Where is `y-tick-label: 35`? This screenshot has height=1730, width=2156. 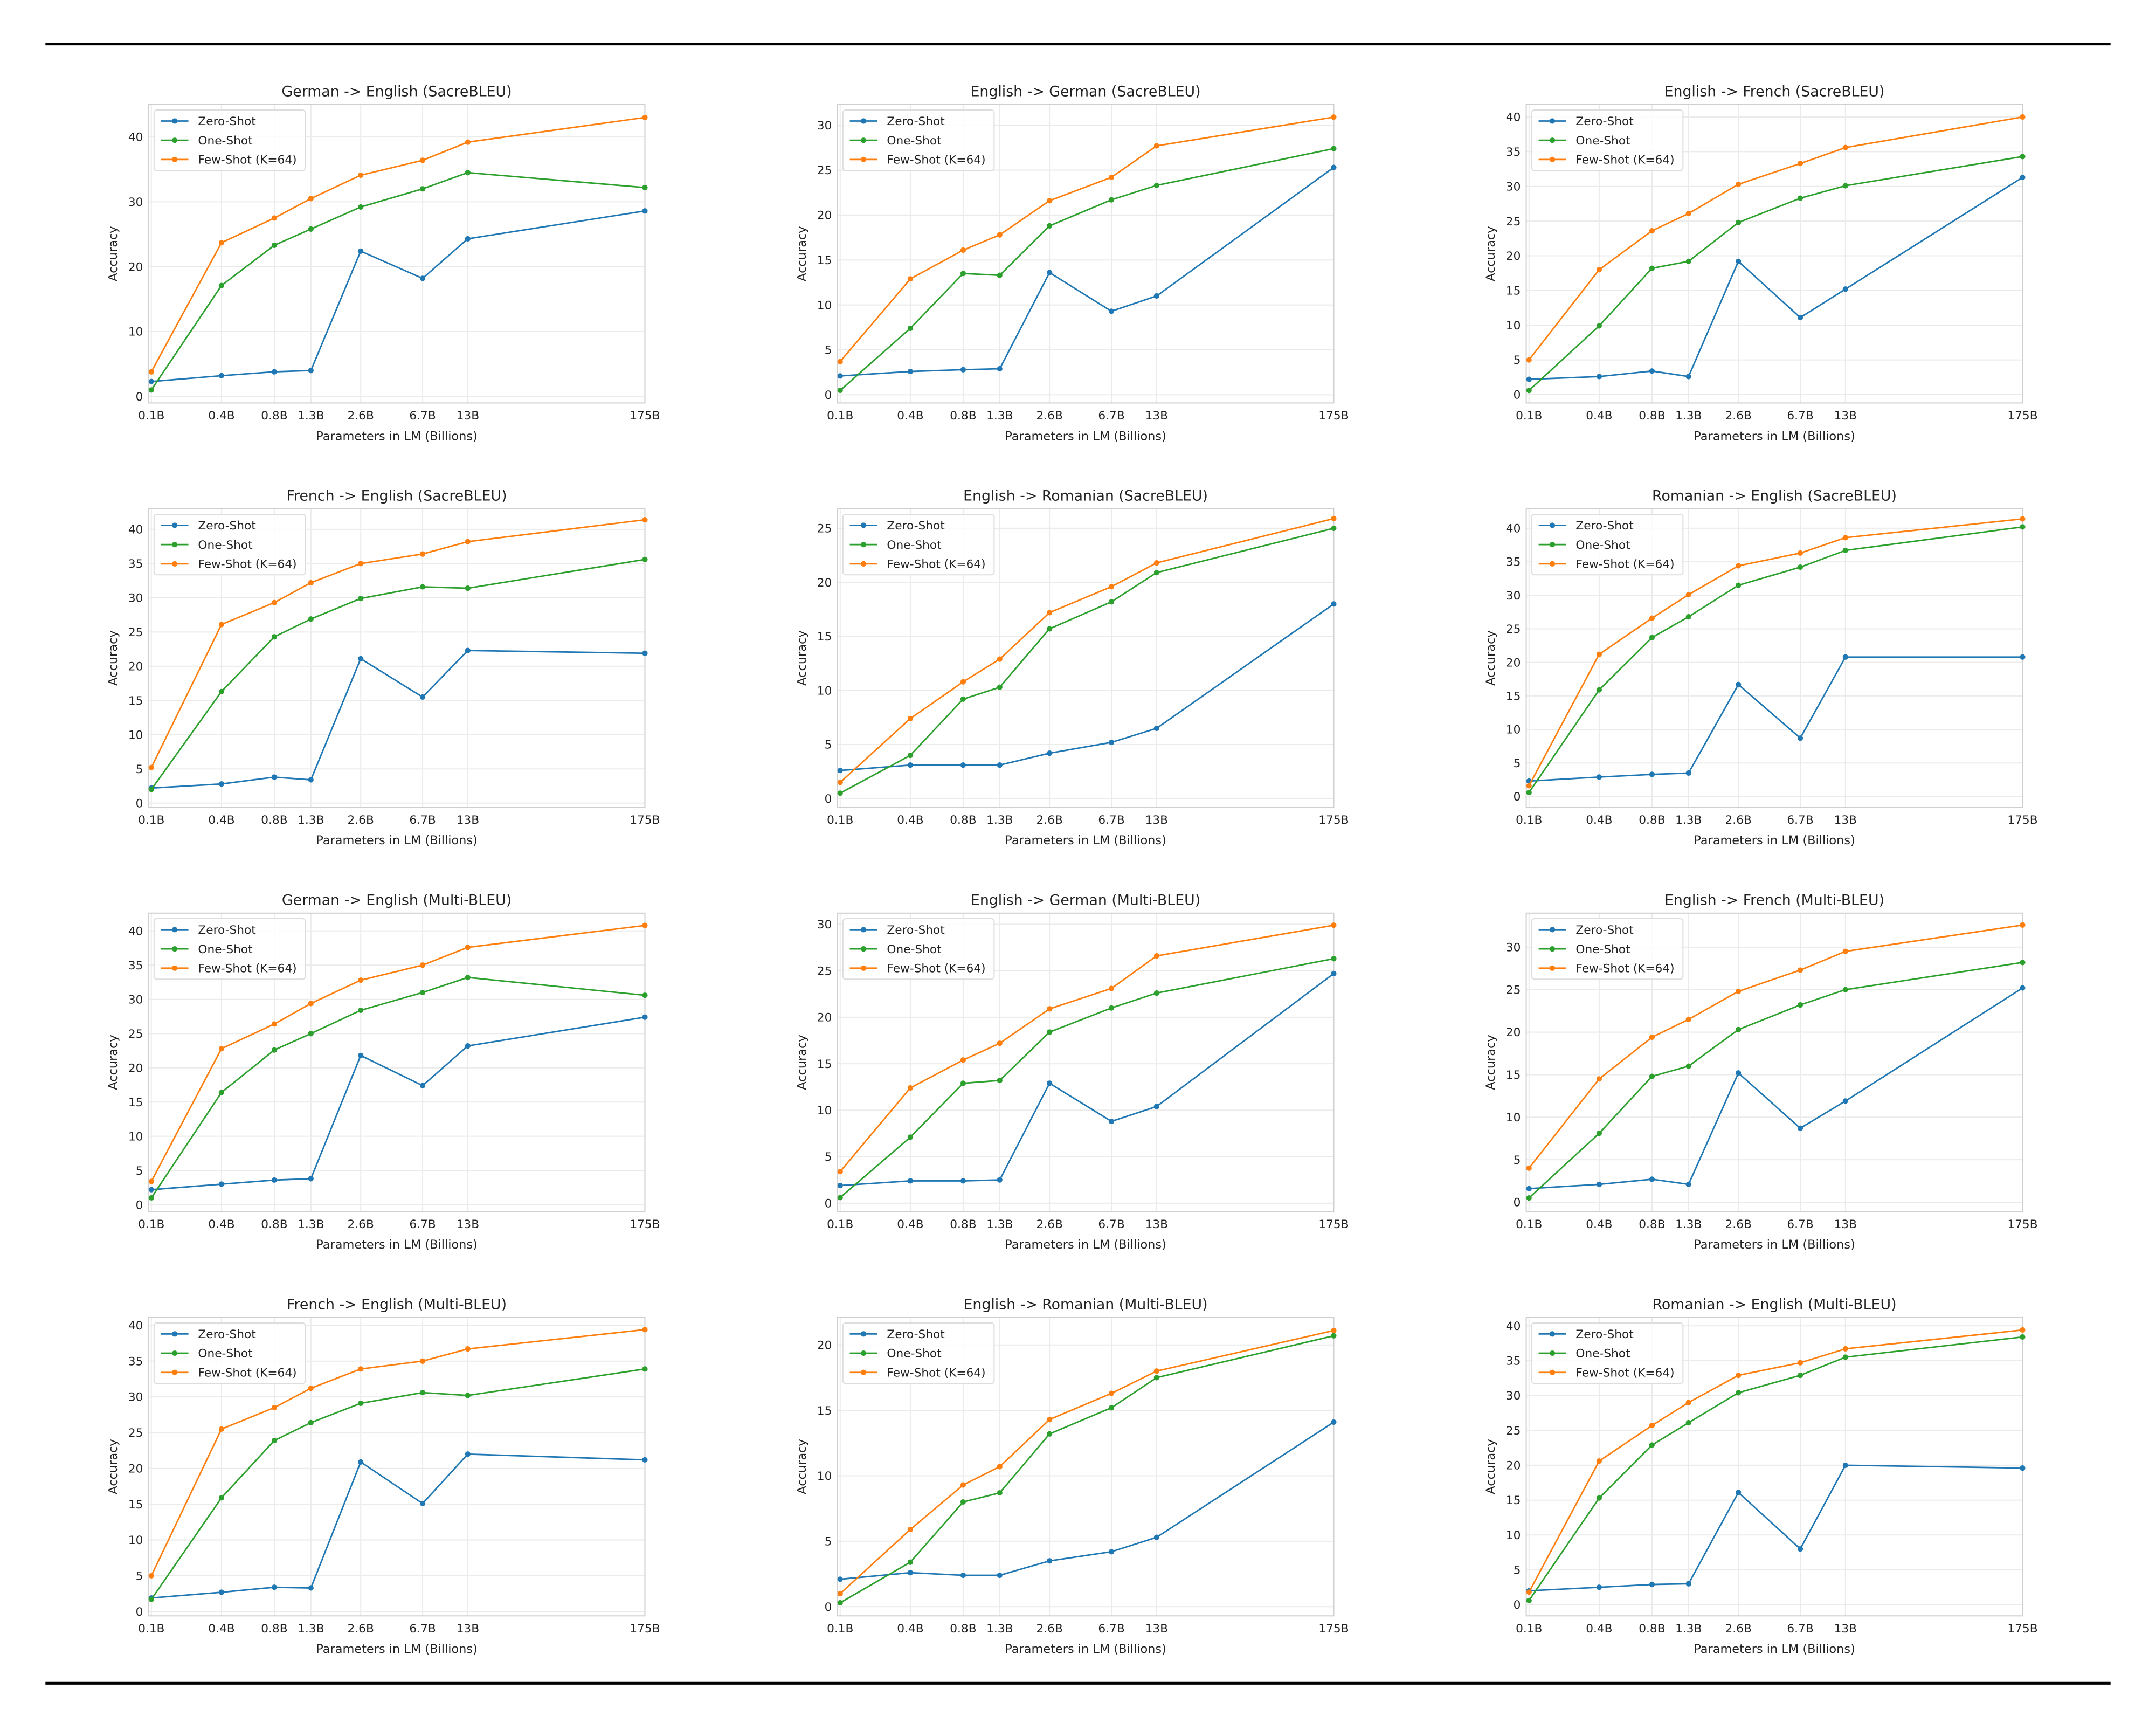
y-tick-label: 35 is located at coordinates (1513, 152).